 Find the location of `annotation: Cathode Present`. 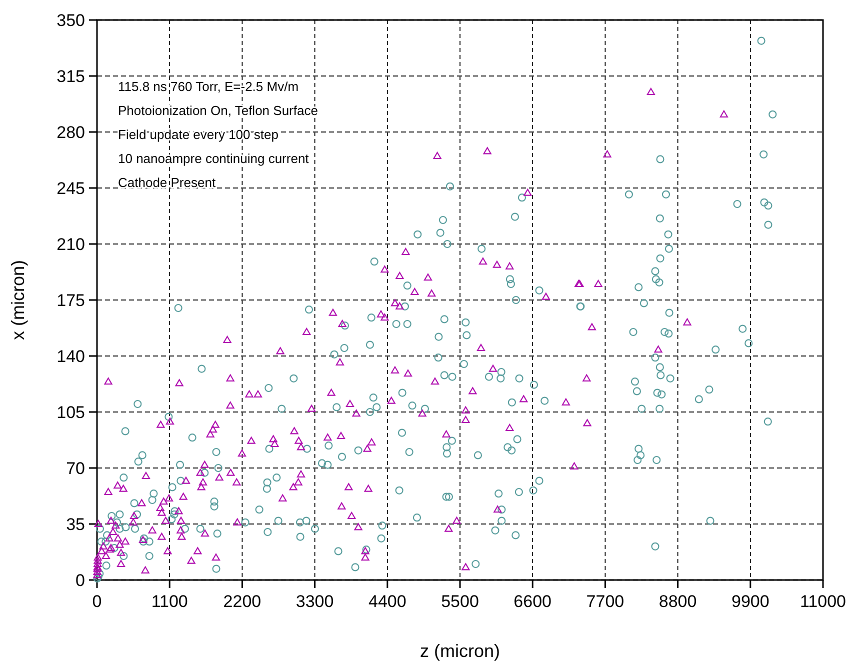

annotation: Cathode Present is located at coordinates (167, 182).